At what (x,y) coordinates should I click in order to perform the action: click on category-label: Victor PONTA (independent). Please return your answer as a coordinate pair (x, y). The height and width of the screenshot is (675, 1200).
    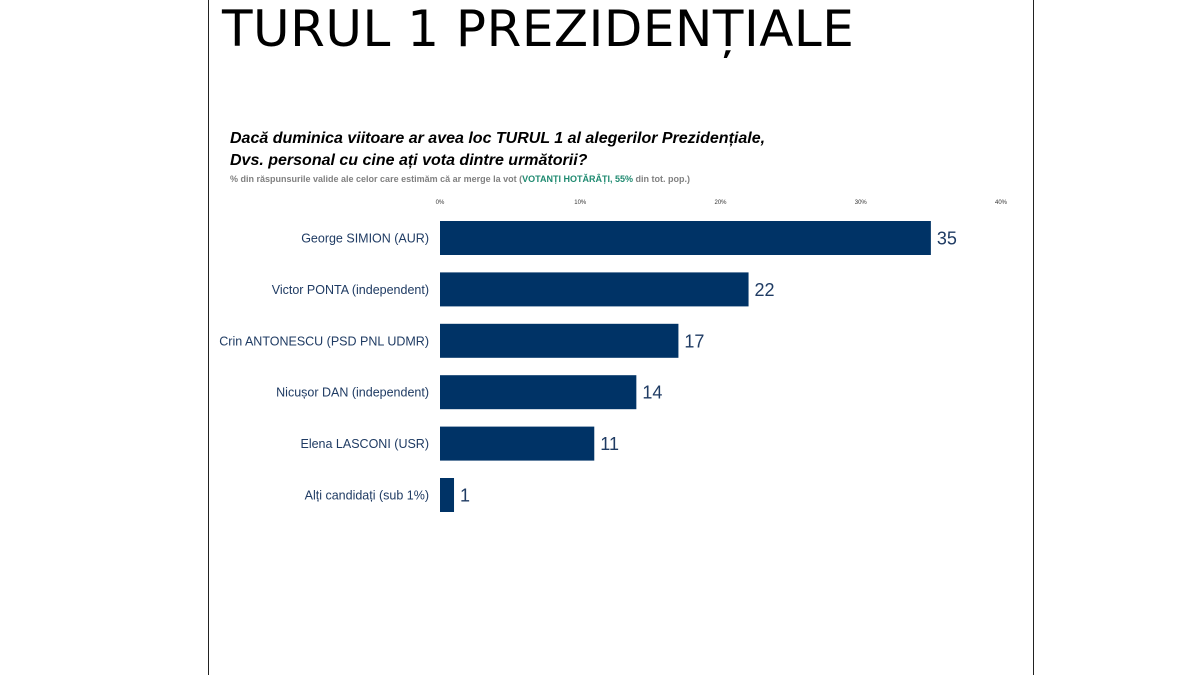
    Looking at the image, I should click on (350, 290).